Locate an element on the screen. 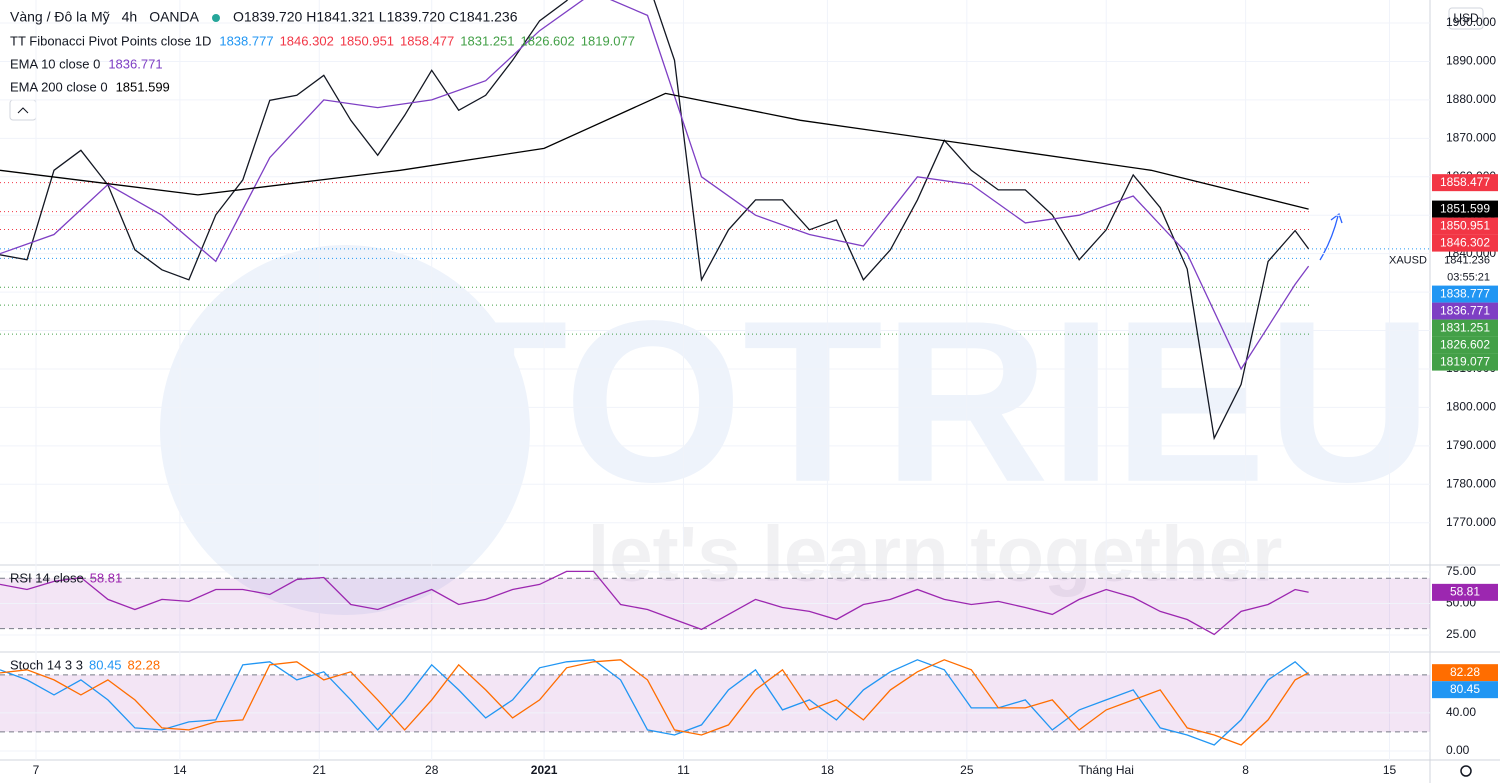  price-tag-label: 58.81 is located at coordinates (1465, 592).